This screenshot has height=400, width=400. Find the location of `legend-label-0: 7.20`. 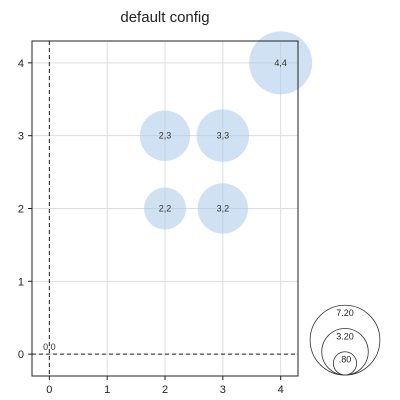

legend-label-0: 7.20 is located at coordinates (345, 313).